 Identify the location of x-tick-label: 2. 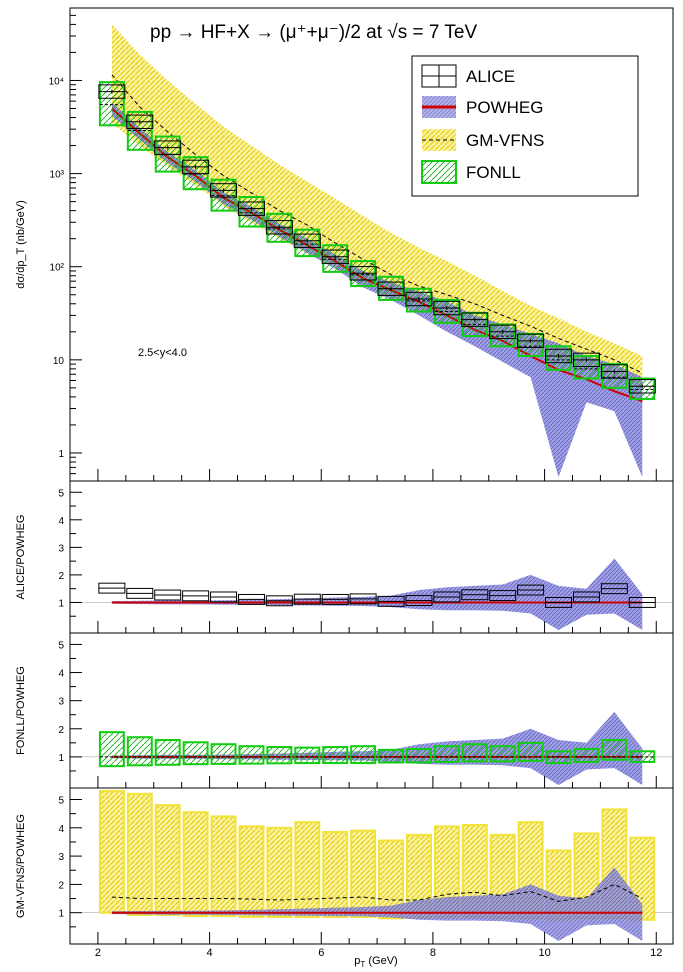
(98, 953).